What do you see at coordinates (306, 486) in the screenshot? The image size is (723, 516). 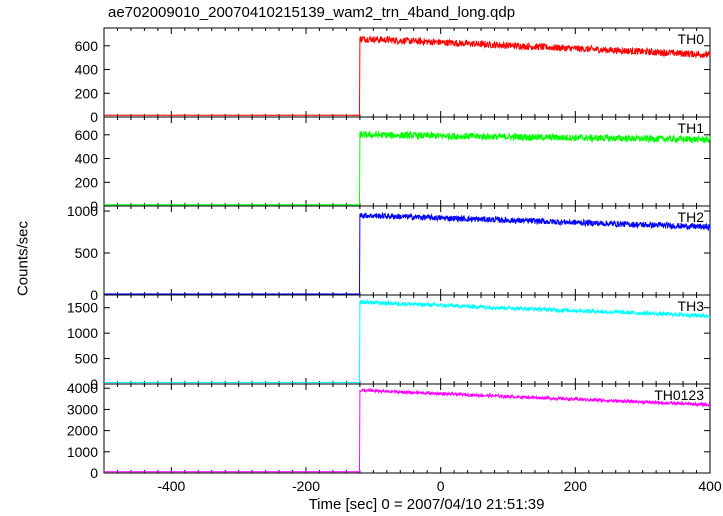 I see `x-tick-label: -200` at bounding box center [306, 486].